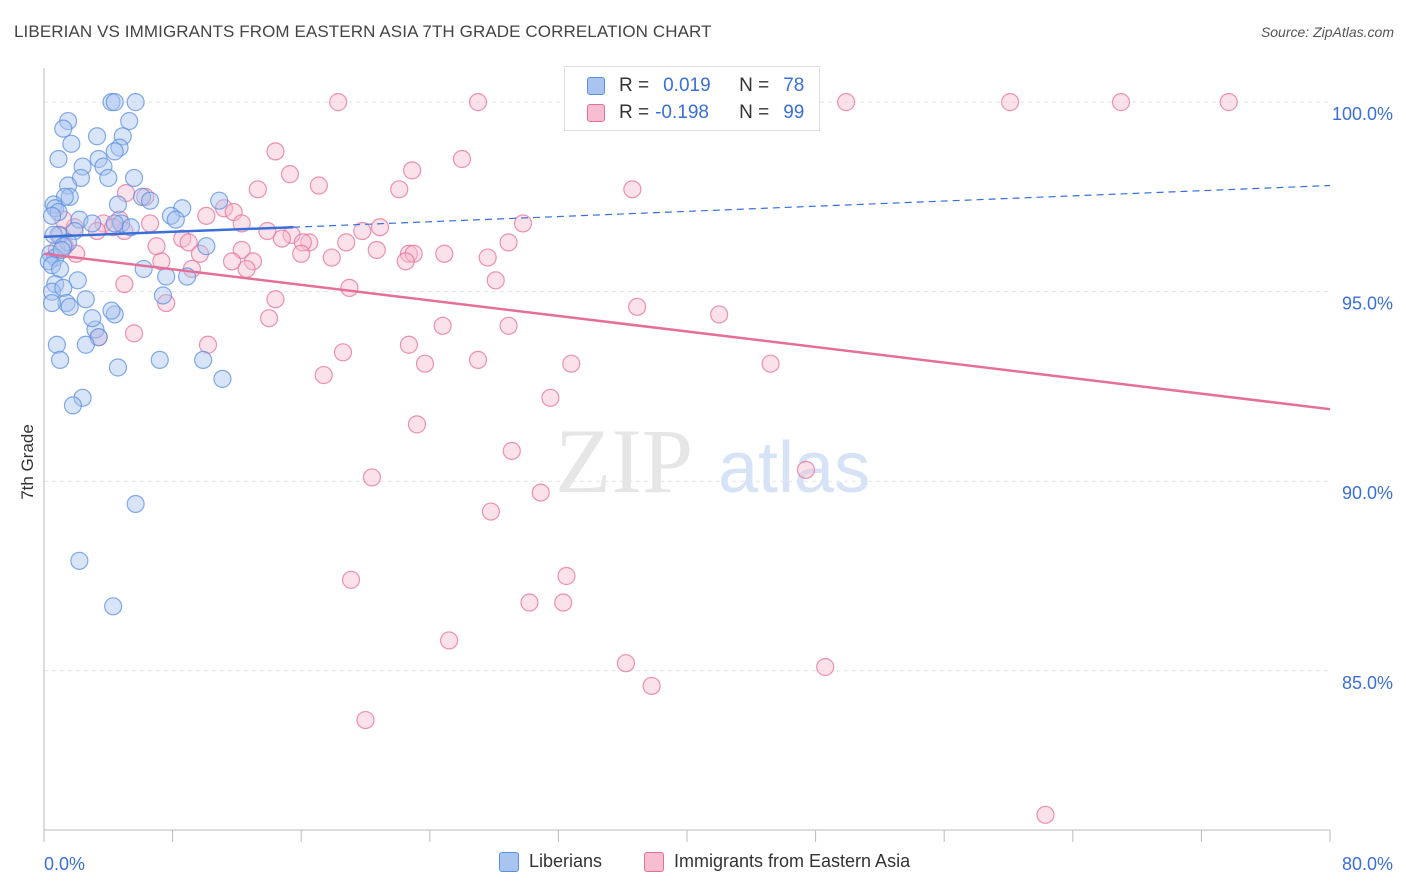  Describe the element at coordinates (687, 85) in the screenshot. I see `r-value: 0.019` at that location.